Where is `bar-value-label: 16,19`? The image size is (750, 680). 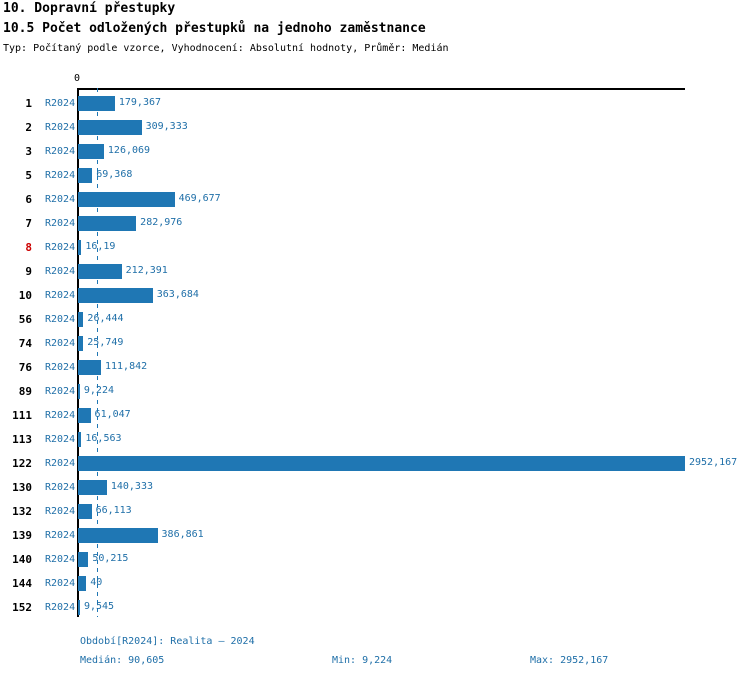
bar-value-label: 16,19 is located at coordinates (100, 246).